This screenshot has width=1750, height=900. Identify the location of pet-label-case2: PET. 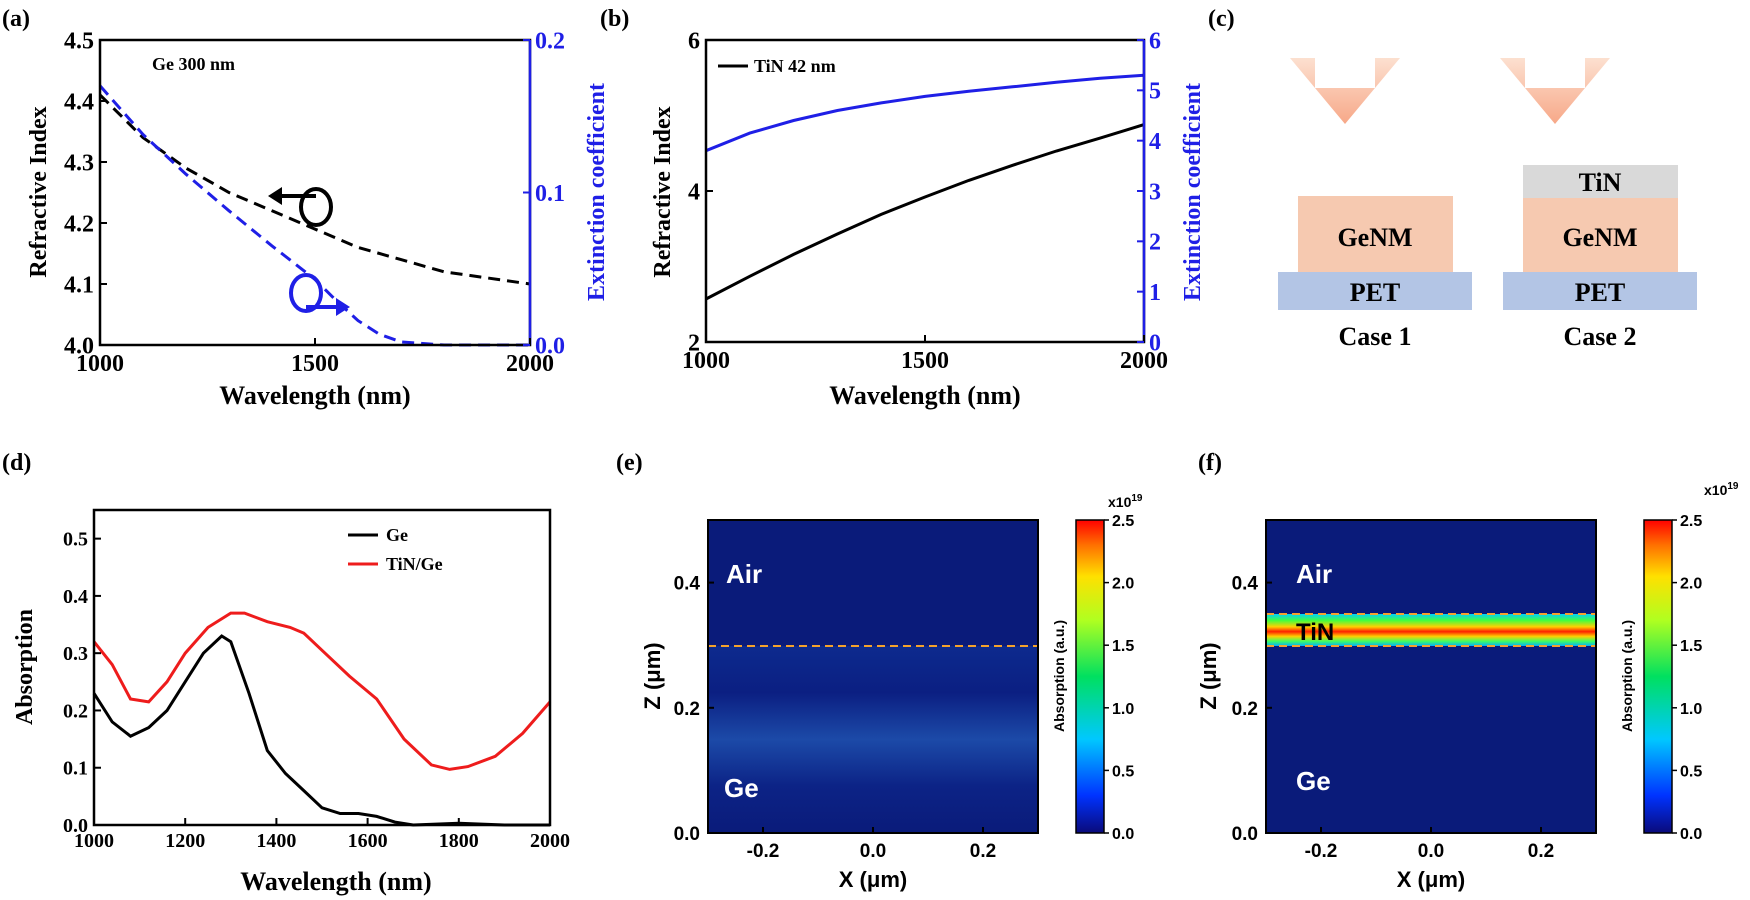
(1600, 292).